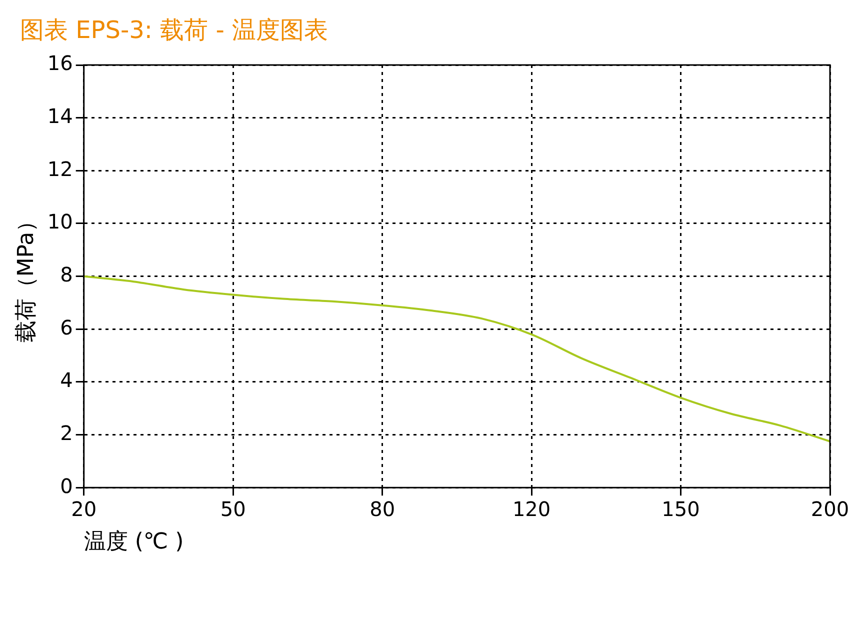 The image size is (860, 629). I want to click on y-tick-label: 12, so click(60, 168).